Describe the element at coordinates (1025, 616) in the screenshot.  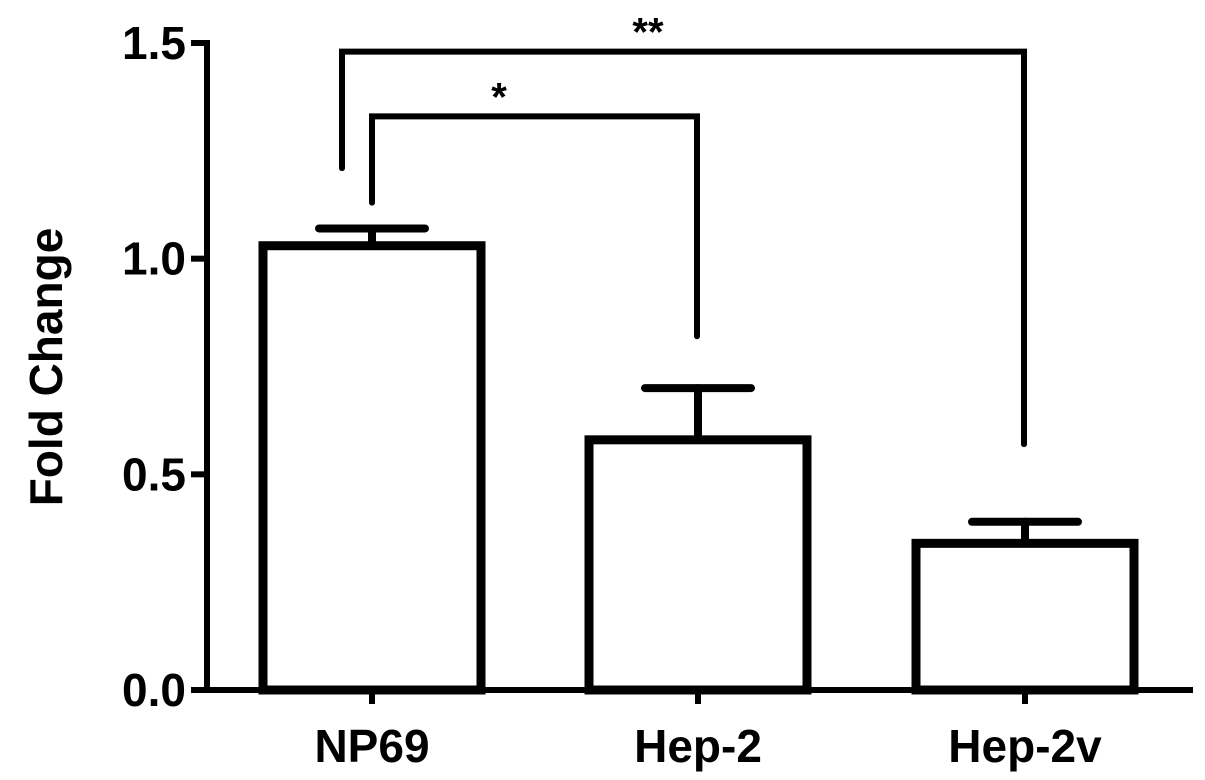
I see `bar-hep-2v` at that location.